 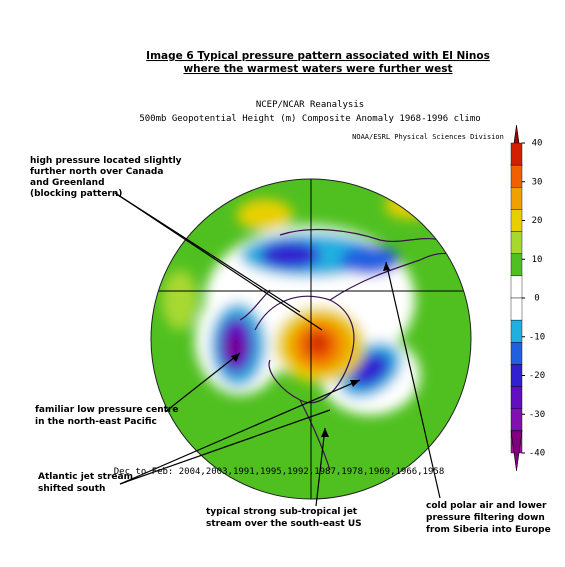 I want to click on colorbar-tick-label: 0, so click(x=536, y=299).